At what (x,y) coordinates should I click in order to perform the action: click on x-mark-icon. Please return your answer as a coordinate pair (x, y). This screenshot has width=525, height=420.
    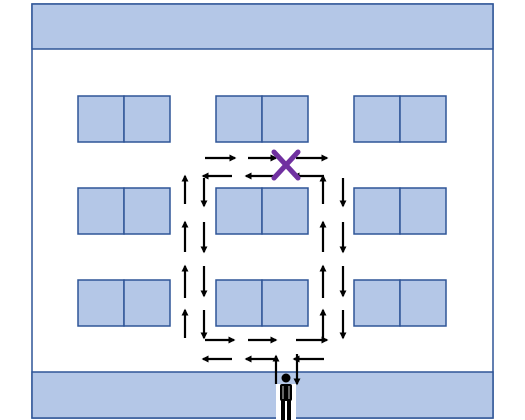
    Looking at the image, I should click on (286, 165).